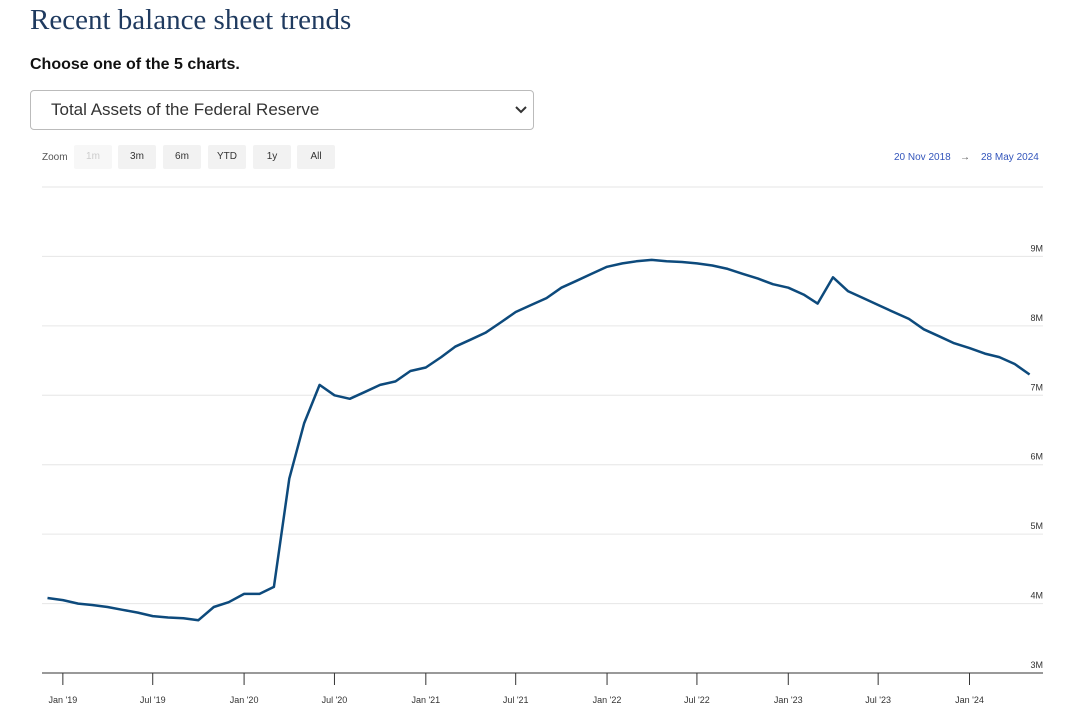  What do you see at coordinates (922, 157) in the screenshot?
I see `range-from: 20 Nov 2018` at bounding box center [922, 157].